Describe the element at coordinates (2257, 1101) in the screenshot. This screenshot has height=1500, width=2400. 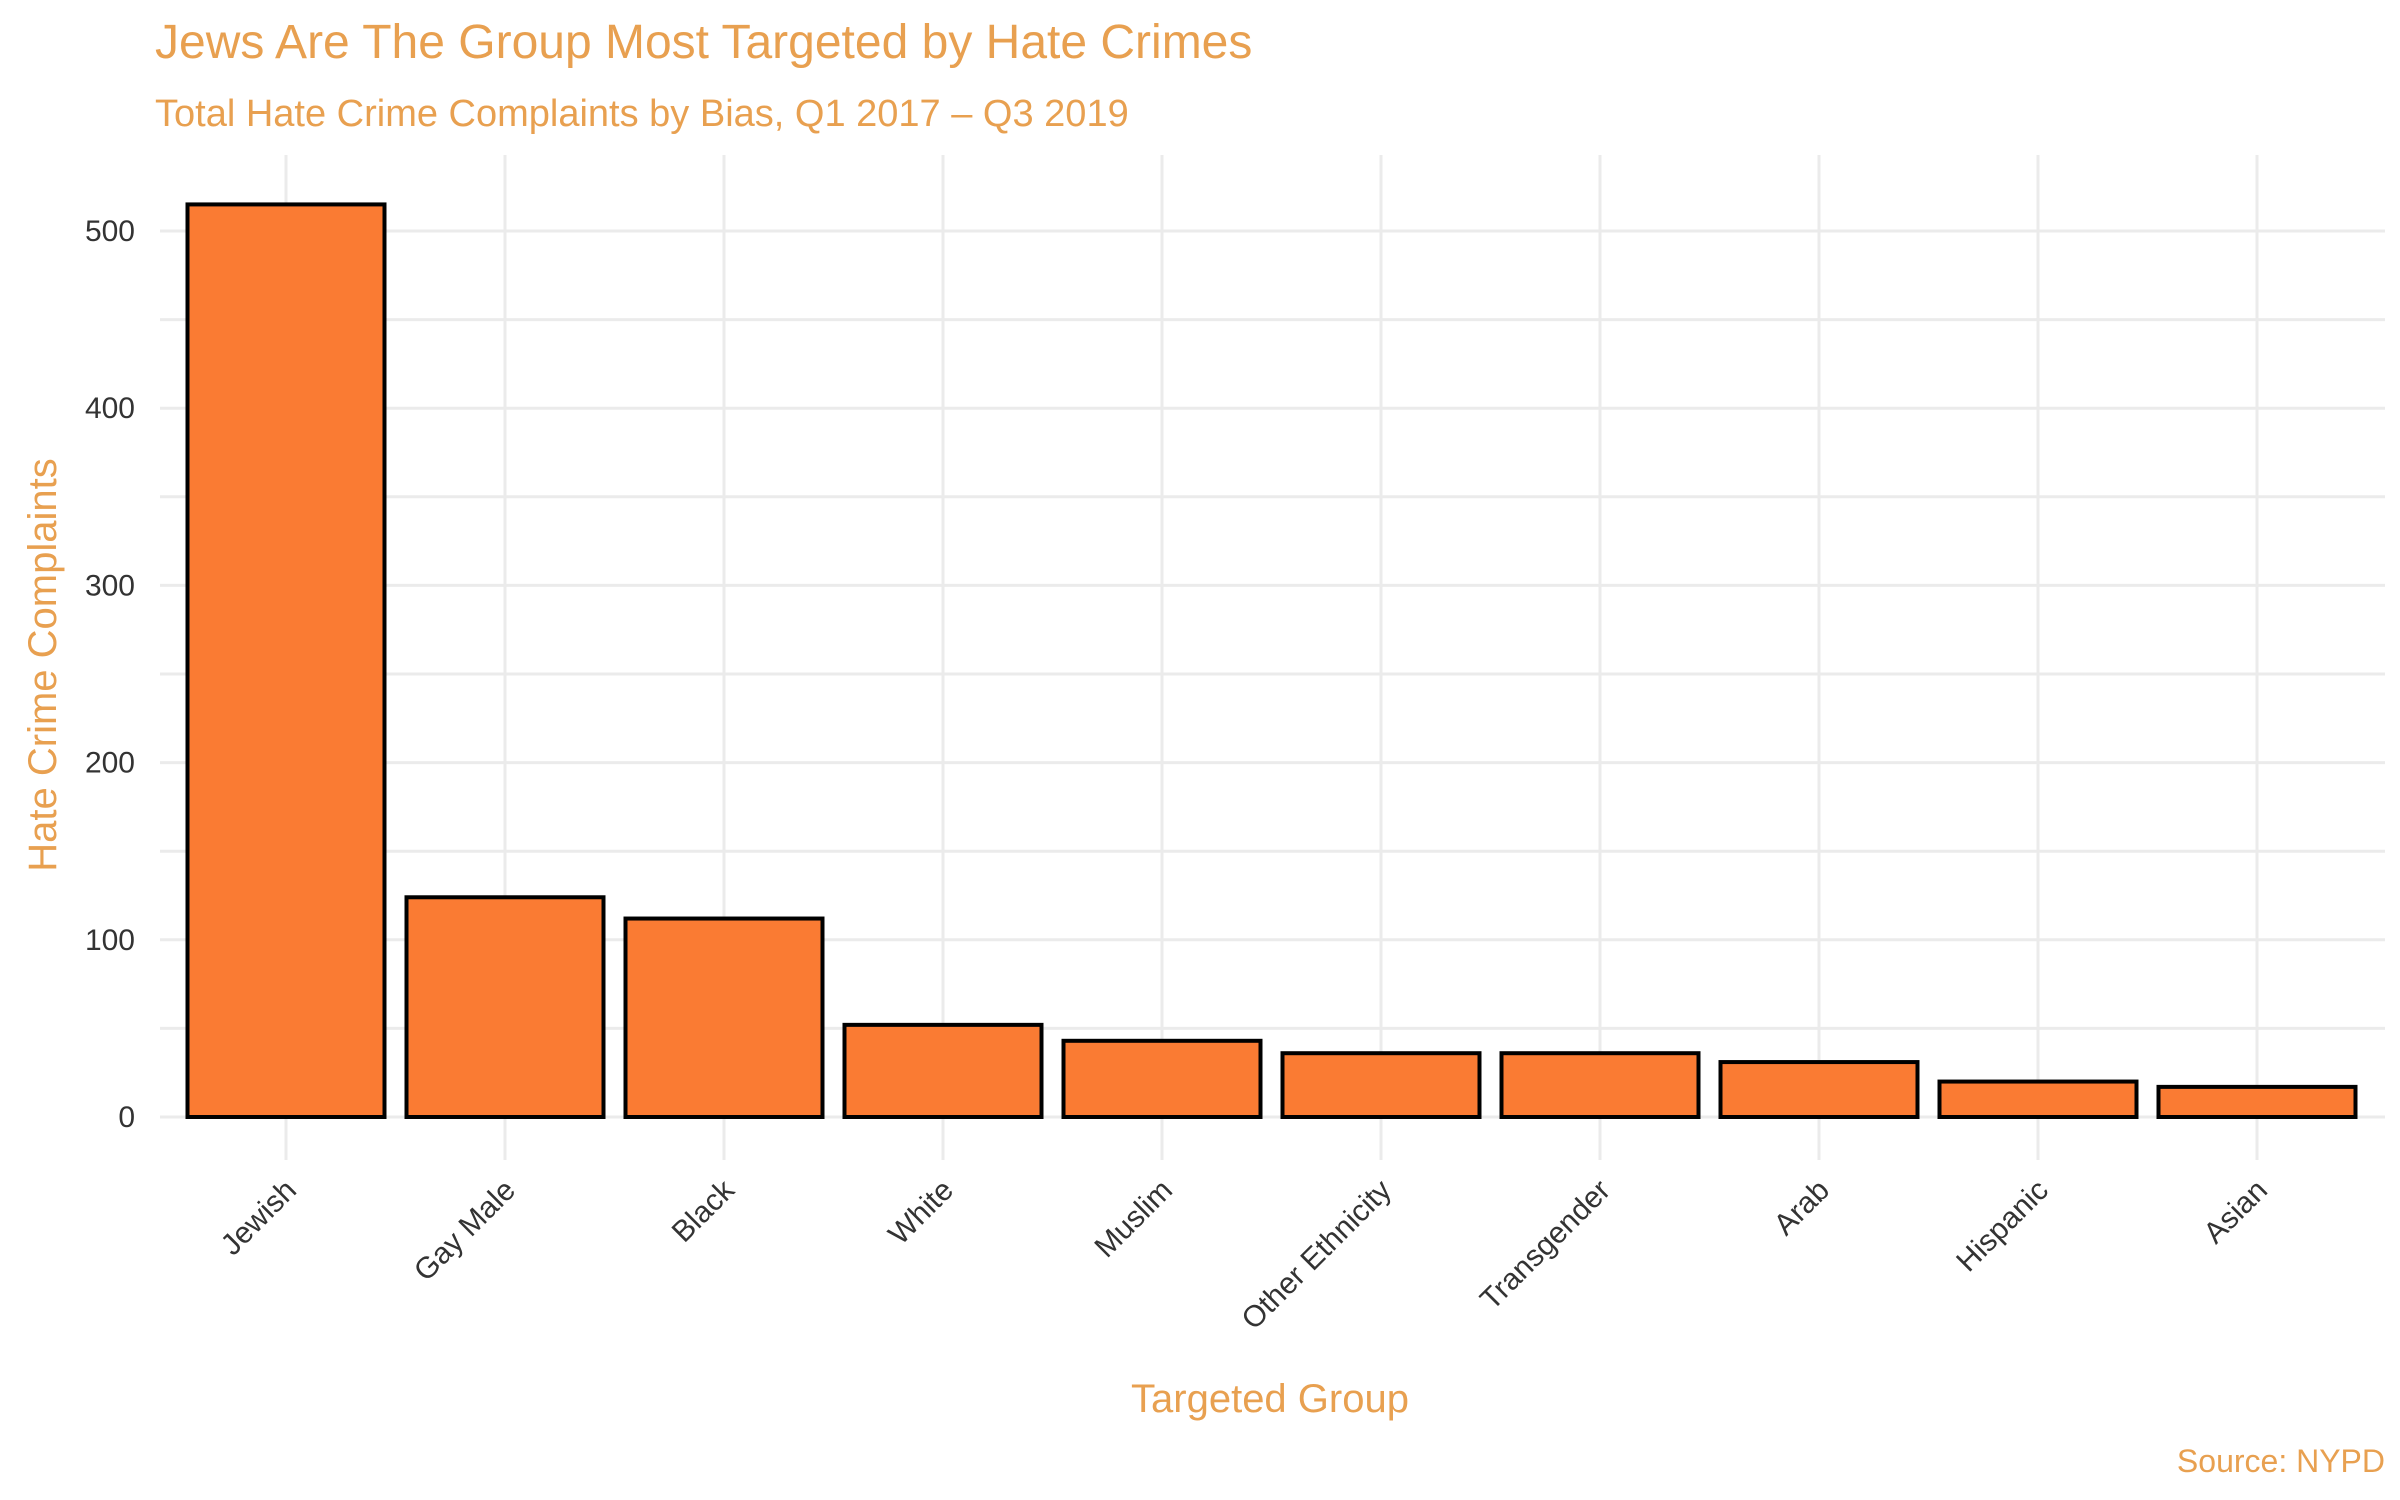
I see `bar-asian` at that location.